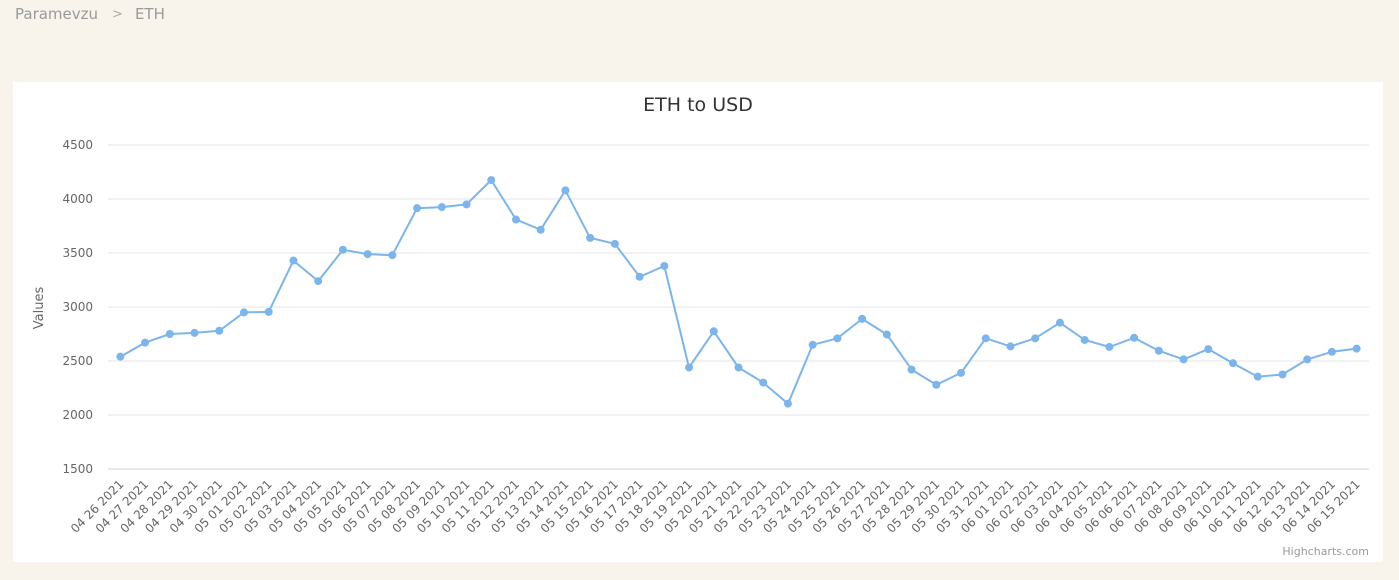  I want to click on y-tick-label: 3000, so click(77, 307).